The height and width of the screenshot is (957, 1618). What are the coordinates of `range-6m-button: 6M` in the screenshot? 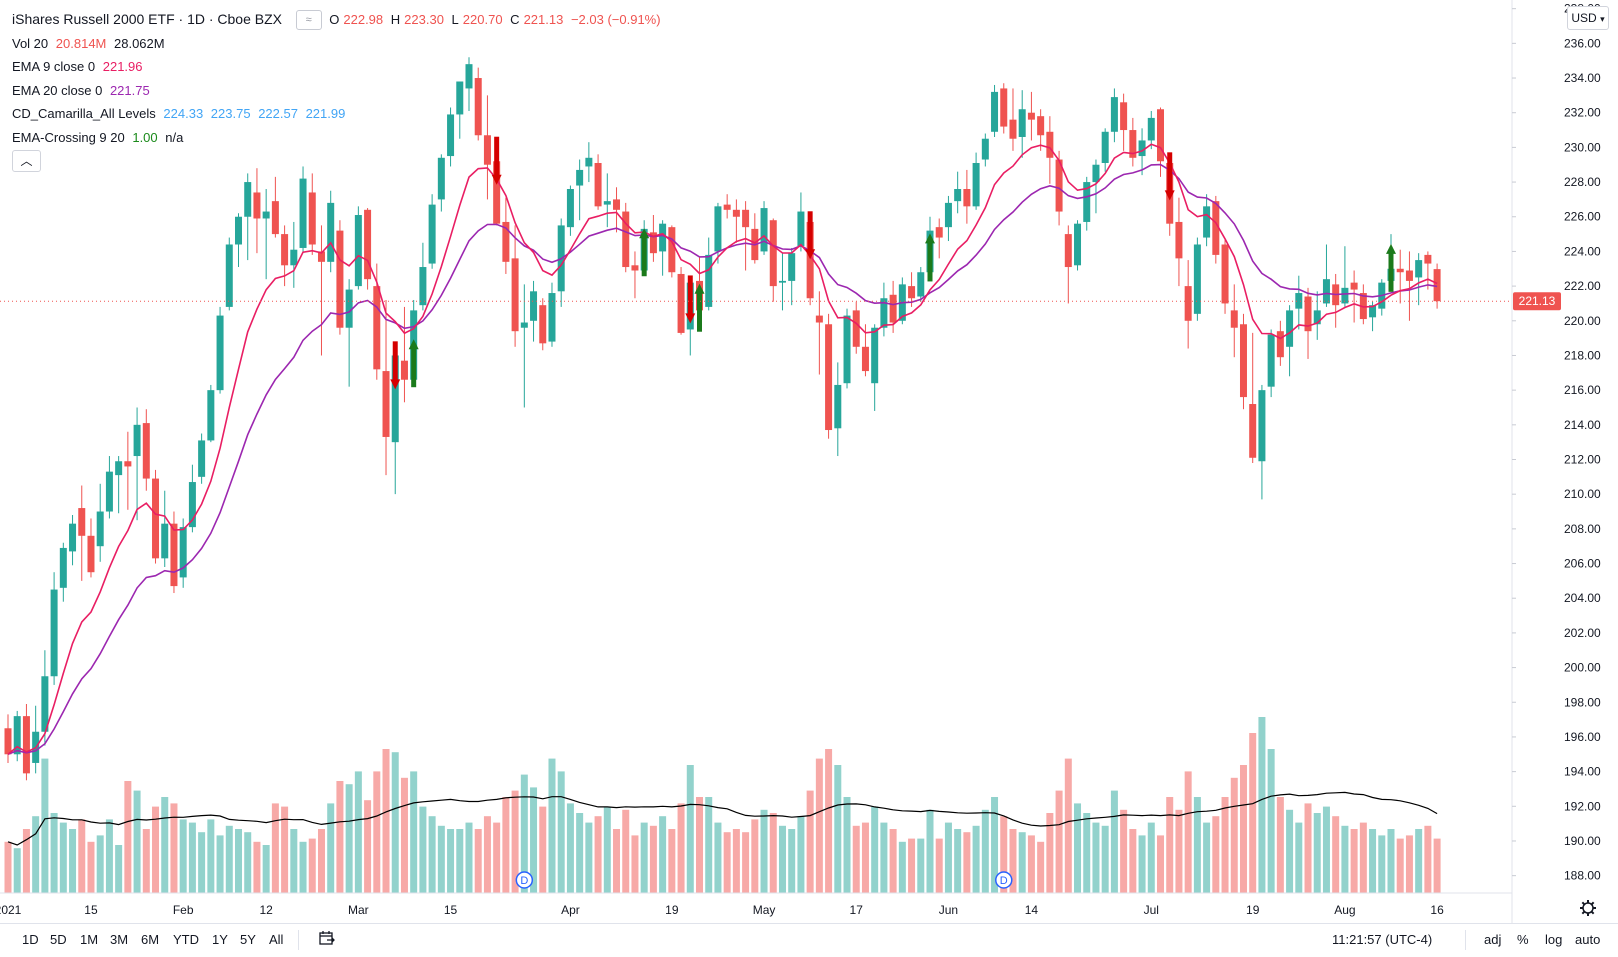 It's located at (150, 939).